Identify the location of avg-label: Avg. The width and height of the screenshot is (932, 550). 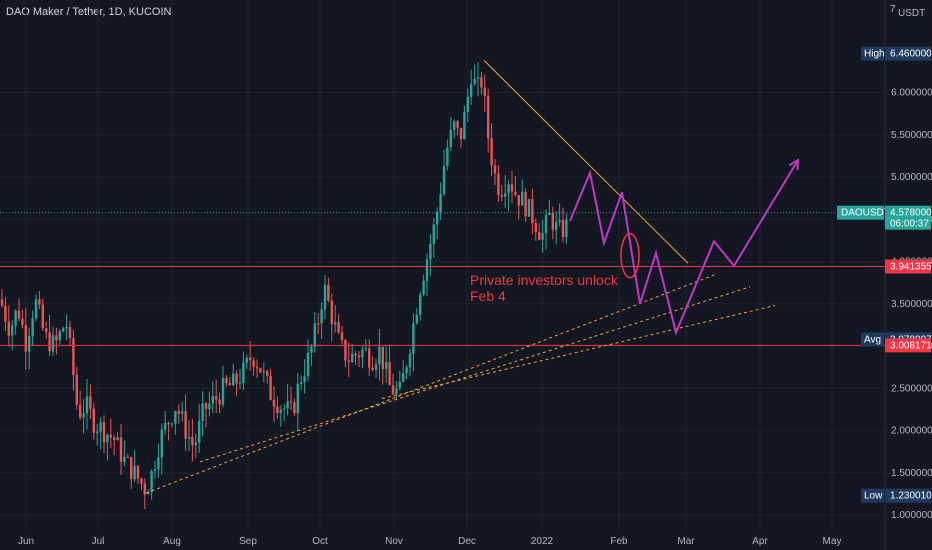
(872, 339).